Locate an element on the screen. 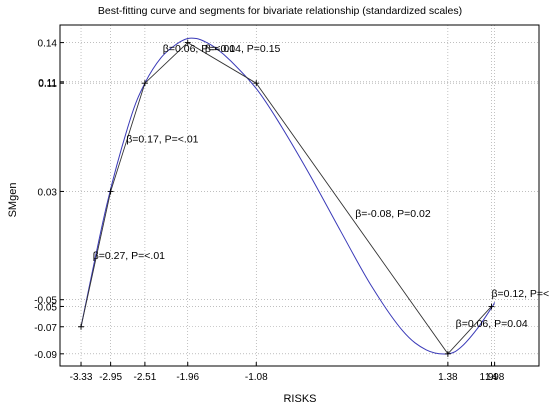  segment-annotation: β=0.27, P=<.01 is located at coordinates (129, 256).